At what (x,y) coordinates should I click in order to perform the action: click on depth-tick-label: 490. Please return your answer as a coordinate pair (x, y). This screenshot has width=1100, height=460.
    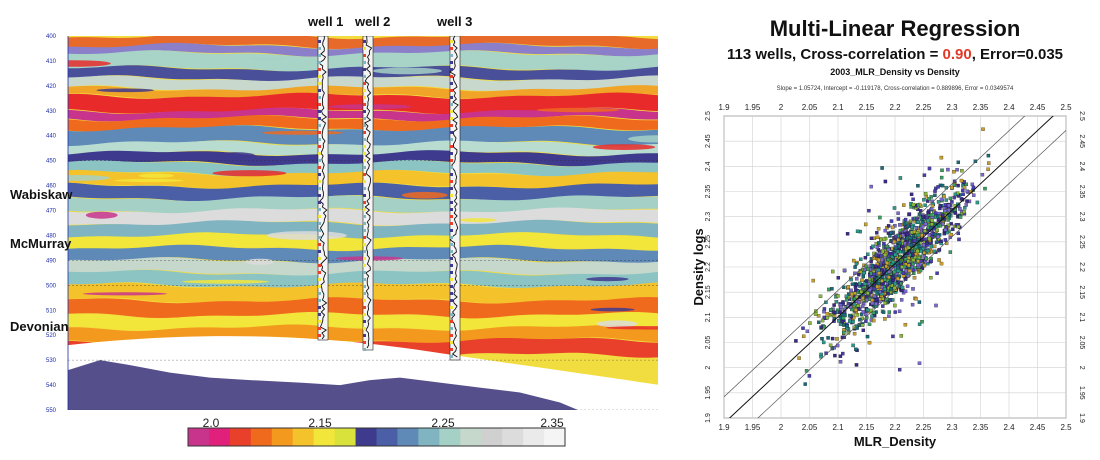
    Looking at the image, I should click on (51, 261).